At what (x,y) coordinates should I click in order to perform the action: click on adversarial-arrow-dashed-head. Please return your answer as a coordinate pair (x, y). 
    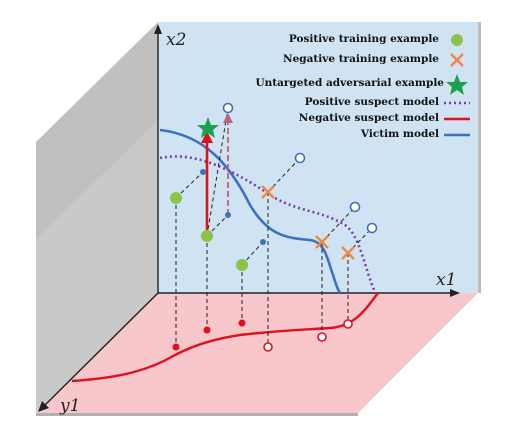
    Looking at the image, I should click on (228, 118).